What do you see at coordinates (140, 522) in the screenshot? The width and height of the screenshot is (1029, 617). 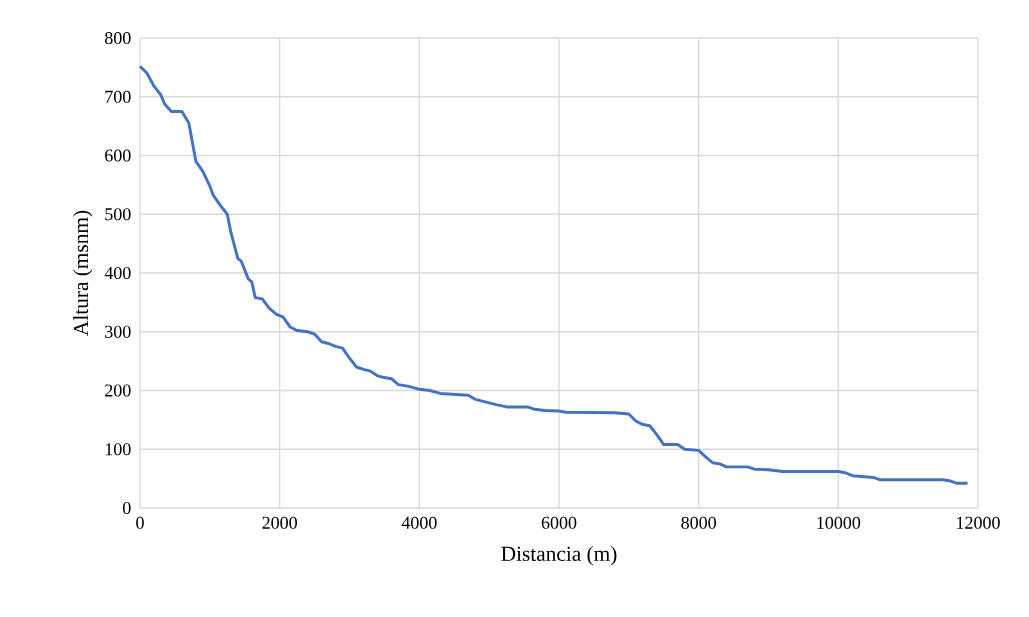 I see `x-tick-label: 0` at bounding box center [140, 522].